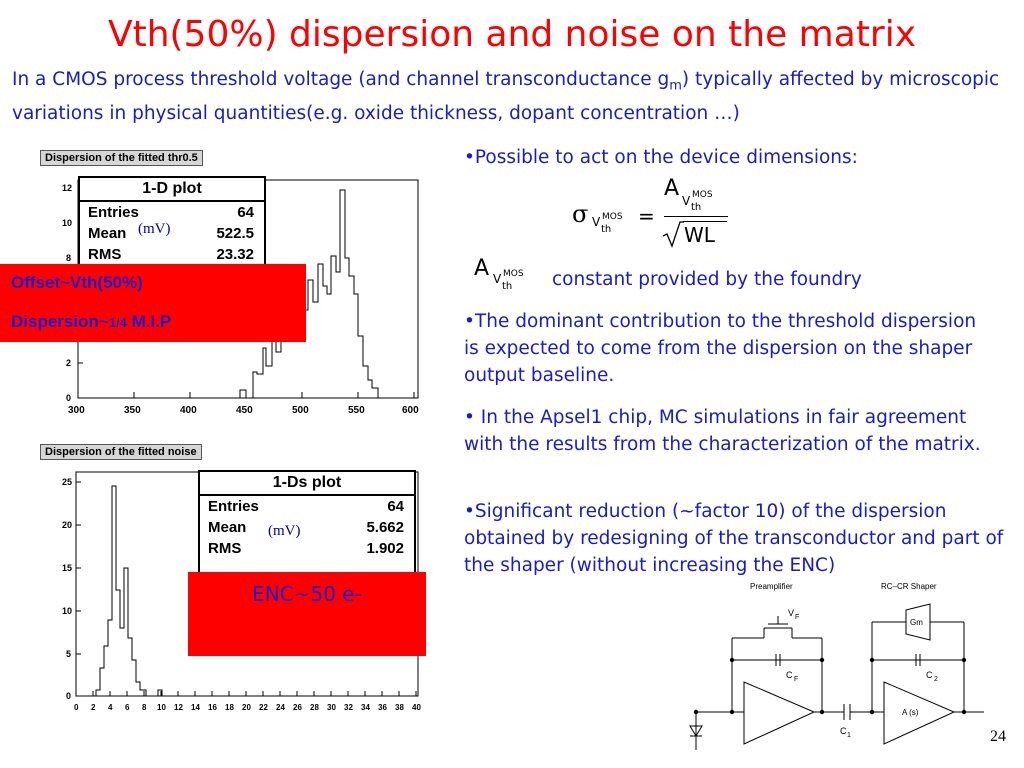  Describe the element at coordinates (331, 707) in the screenshot. I see `plot2-xtick: 30` at that location.